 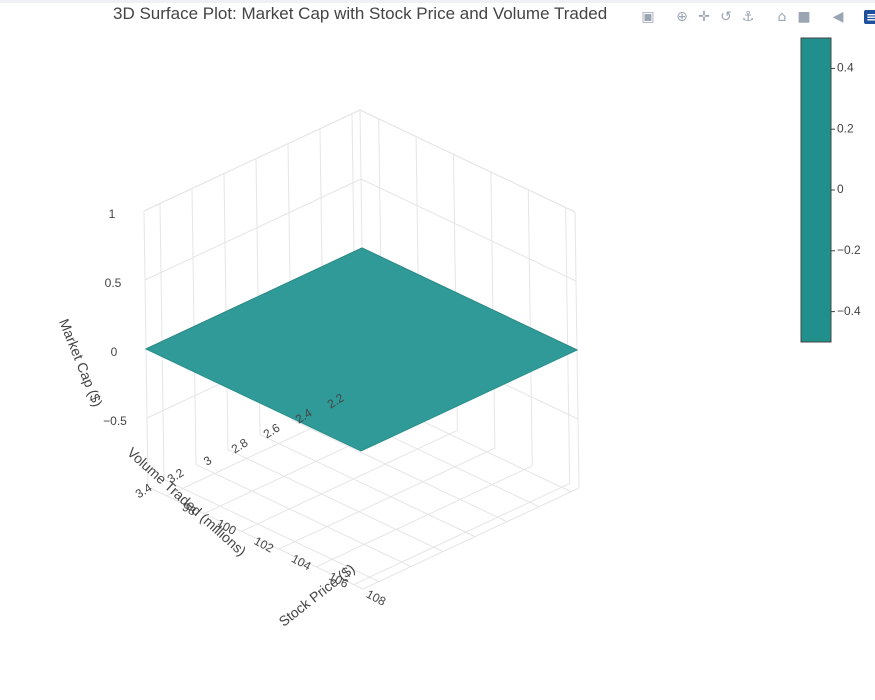 I want to click on x-axis-title: Stock Price ($), so click(x=317, y=594).